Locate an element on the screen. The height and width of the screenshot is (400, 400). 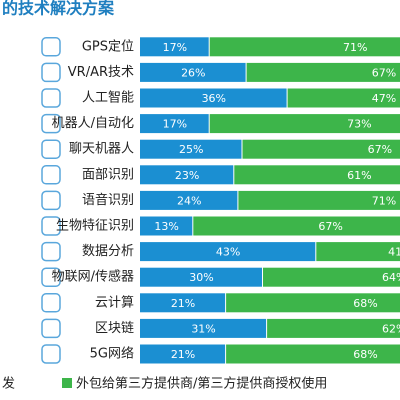
value-label: 36% is located at coordinates (214, 98).